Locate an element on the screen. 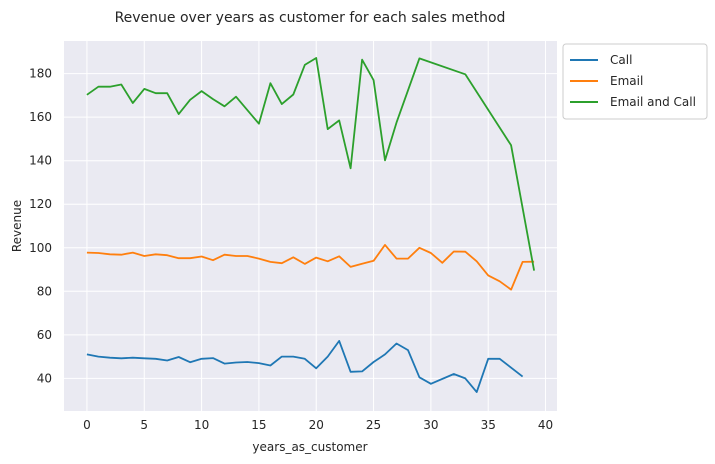  legend-label-email-and-call: Email and Call is located at coordinates (653, 102).